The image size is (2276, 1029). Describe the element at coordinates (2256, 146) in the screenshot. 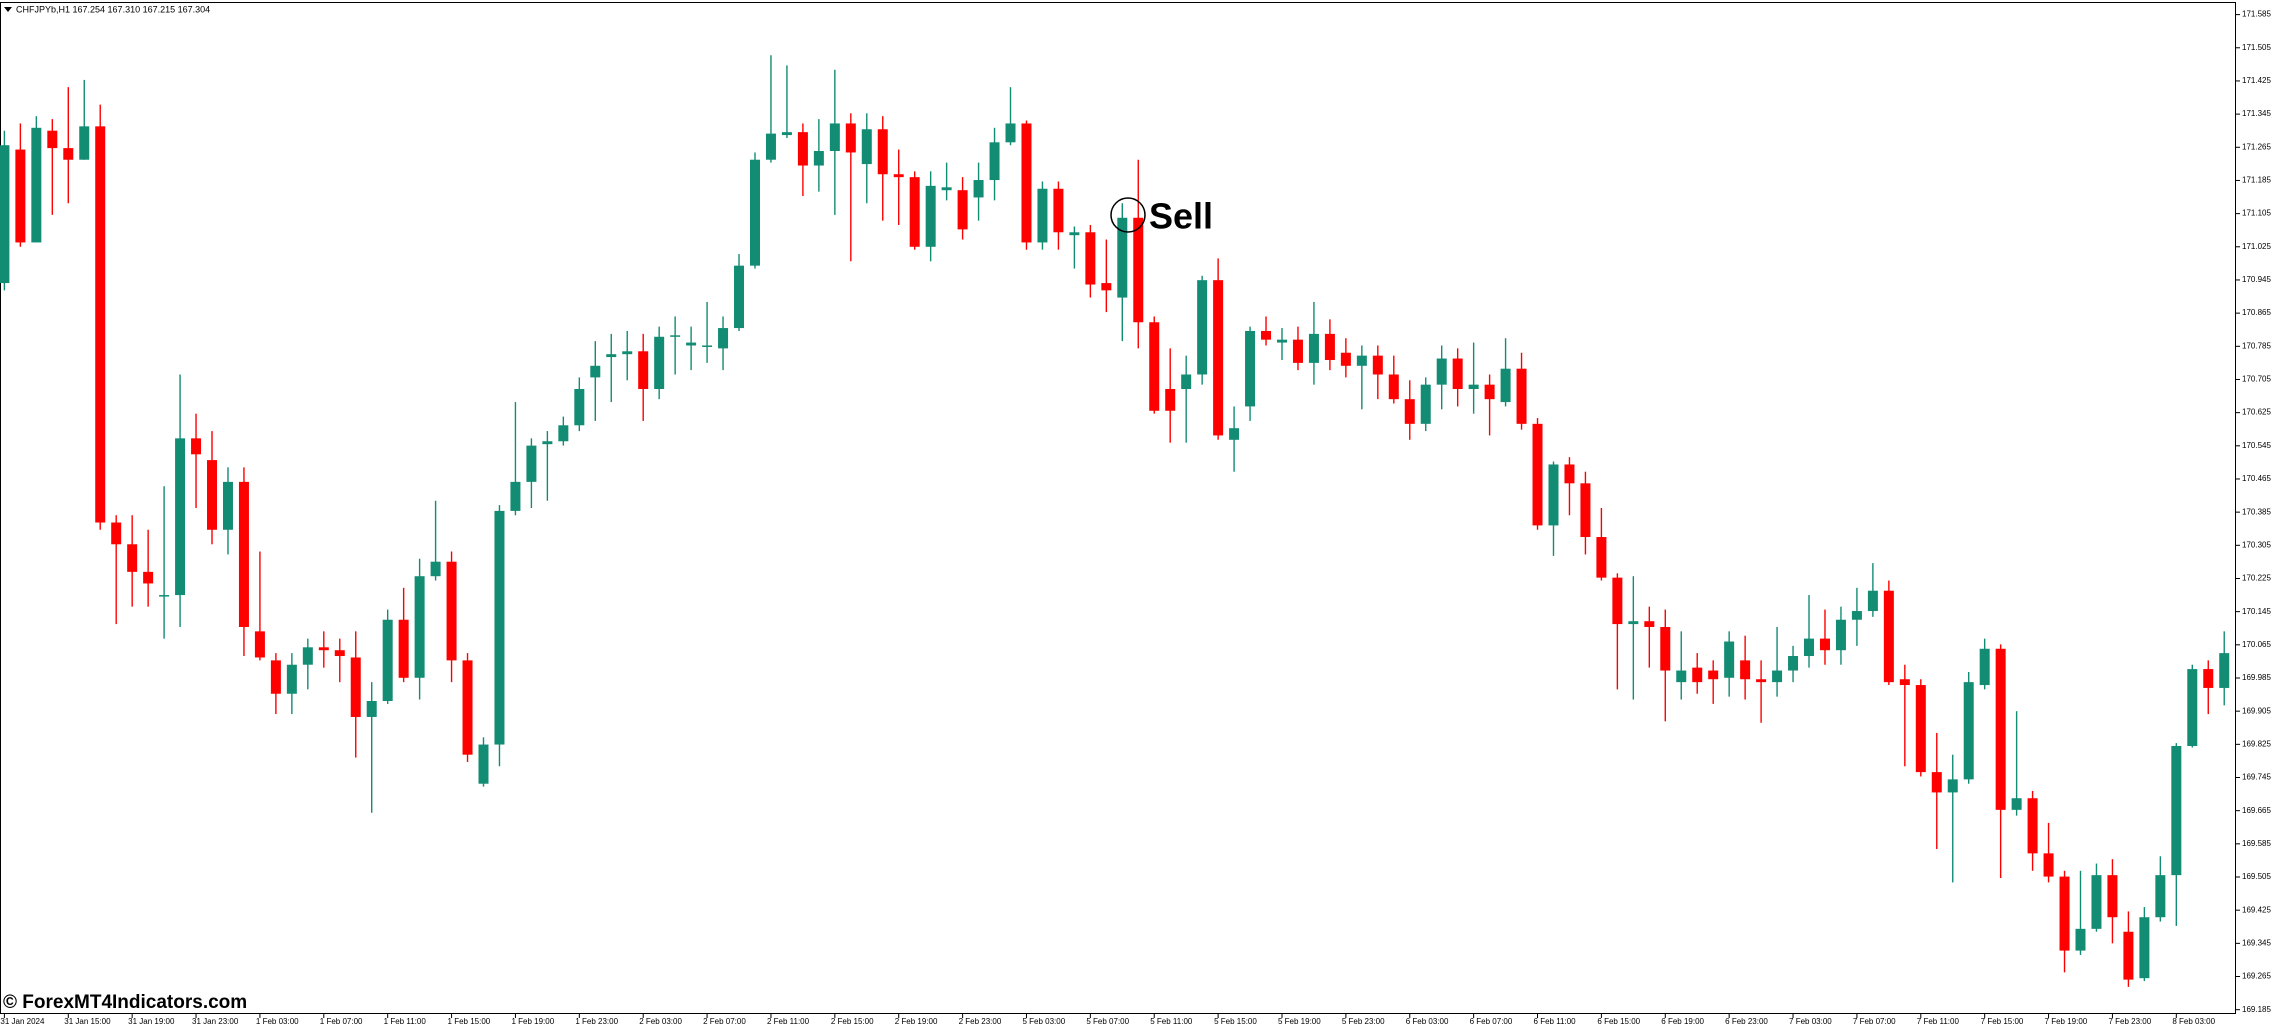

I see `y-tick-label: 171.265` at that location.